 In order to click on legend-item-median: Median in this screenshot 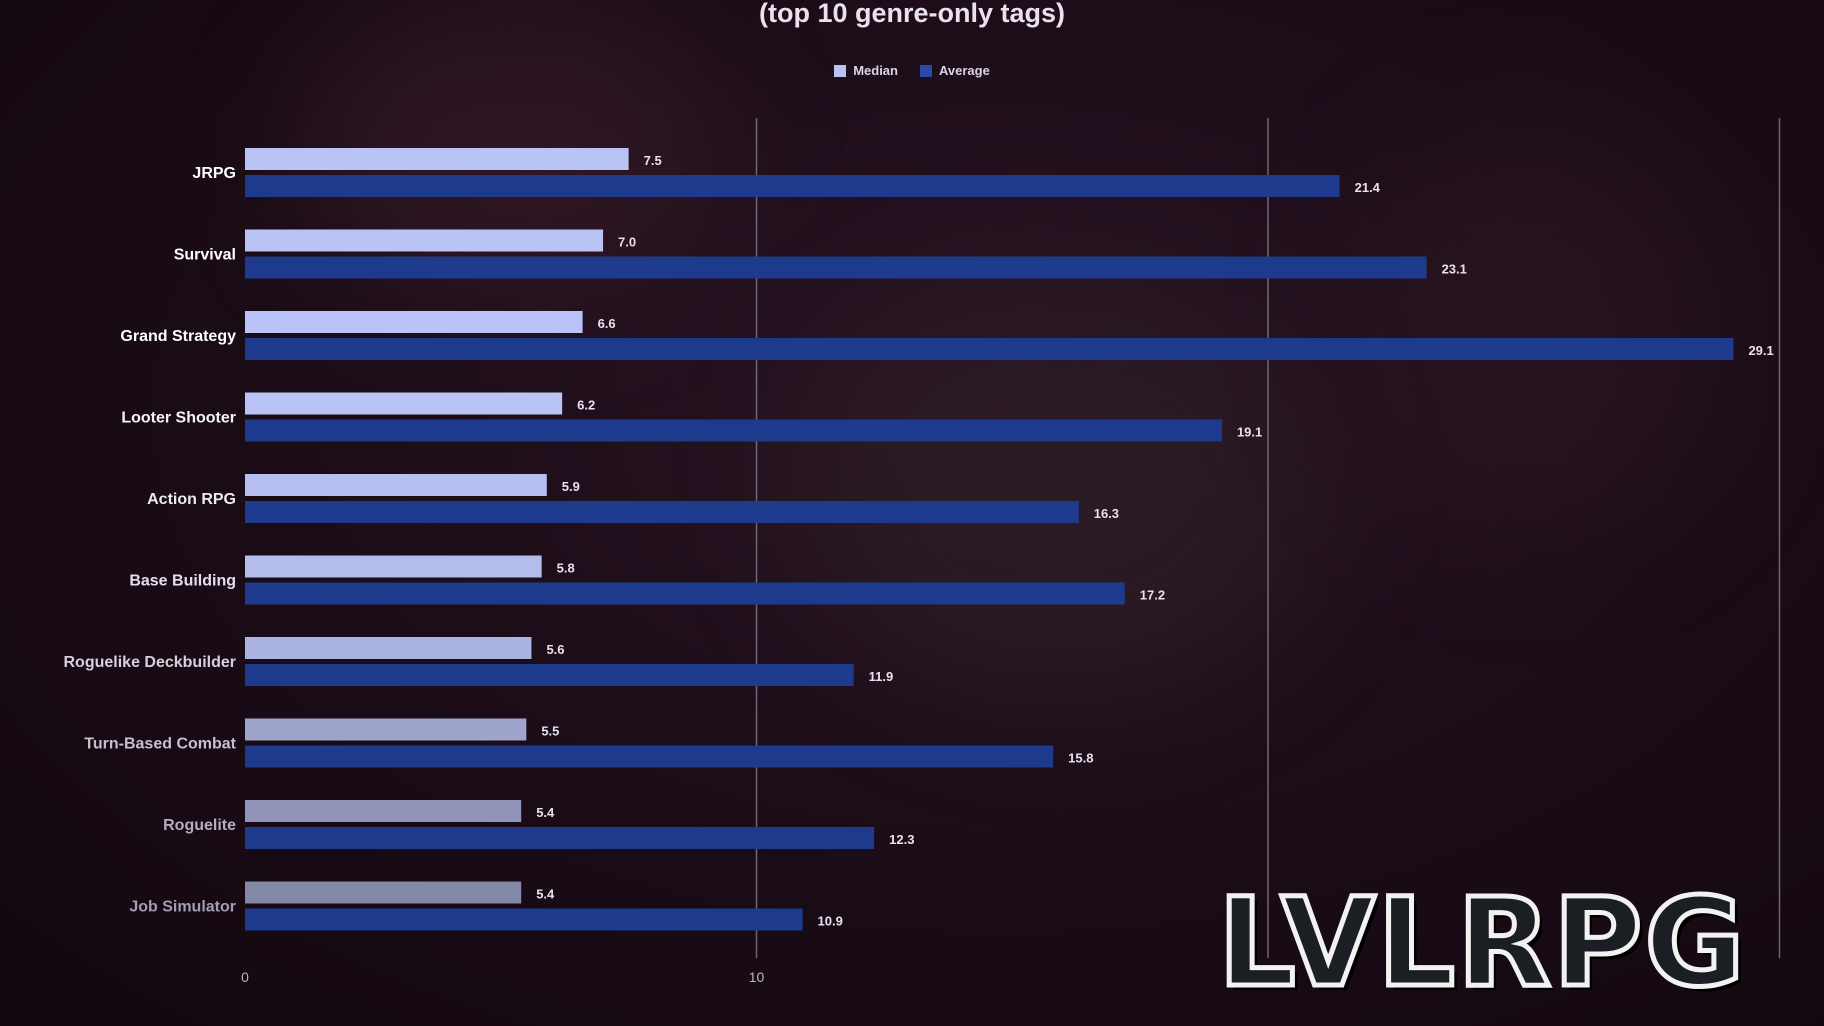, I will do `click(866, 70)`.